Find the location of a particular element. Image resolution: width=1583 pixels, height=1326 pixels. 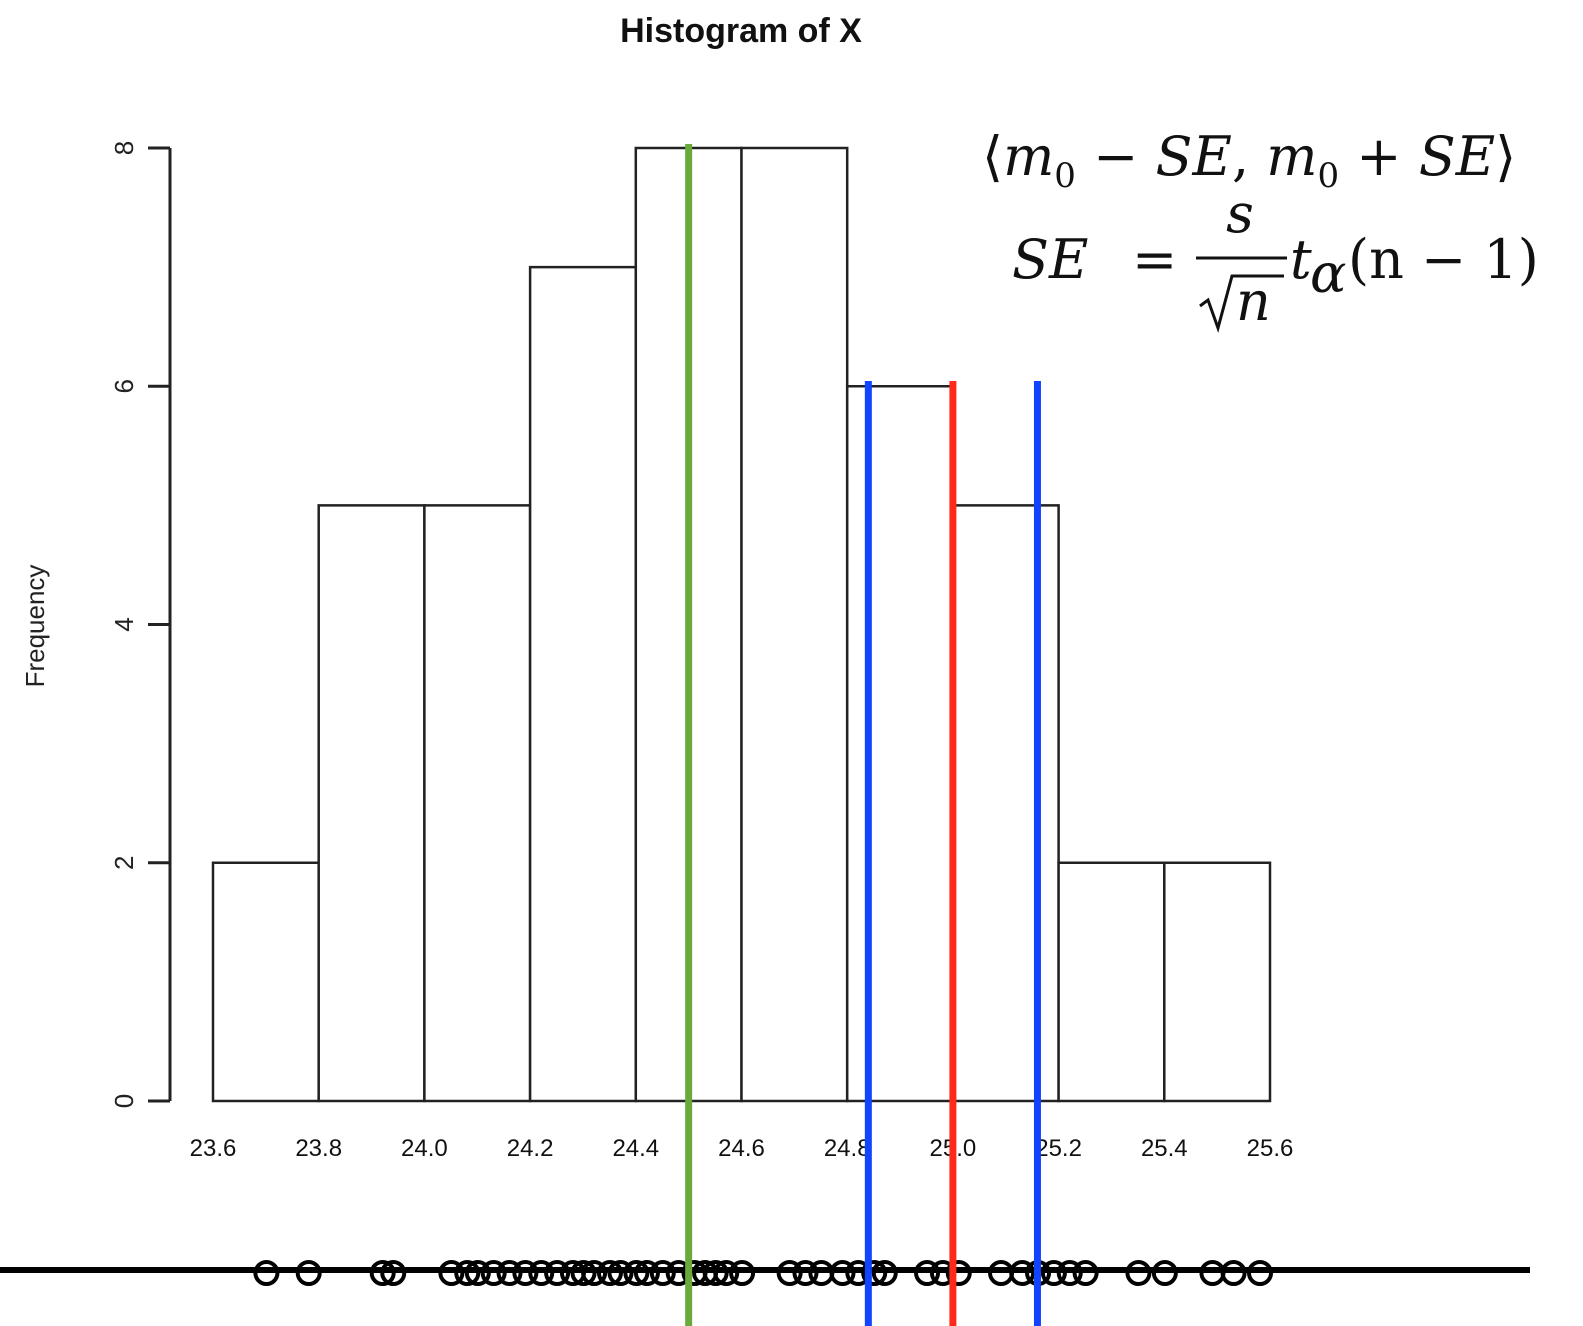

se-formula-t: t is located at coordinates (1301, 259).